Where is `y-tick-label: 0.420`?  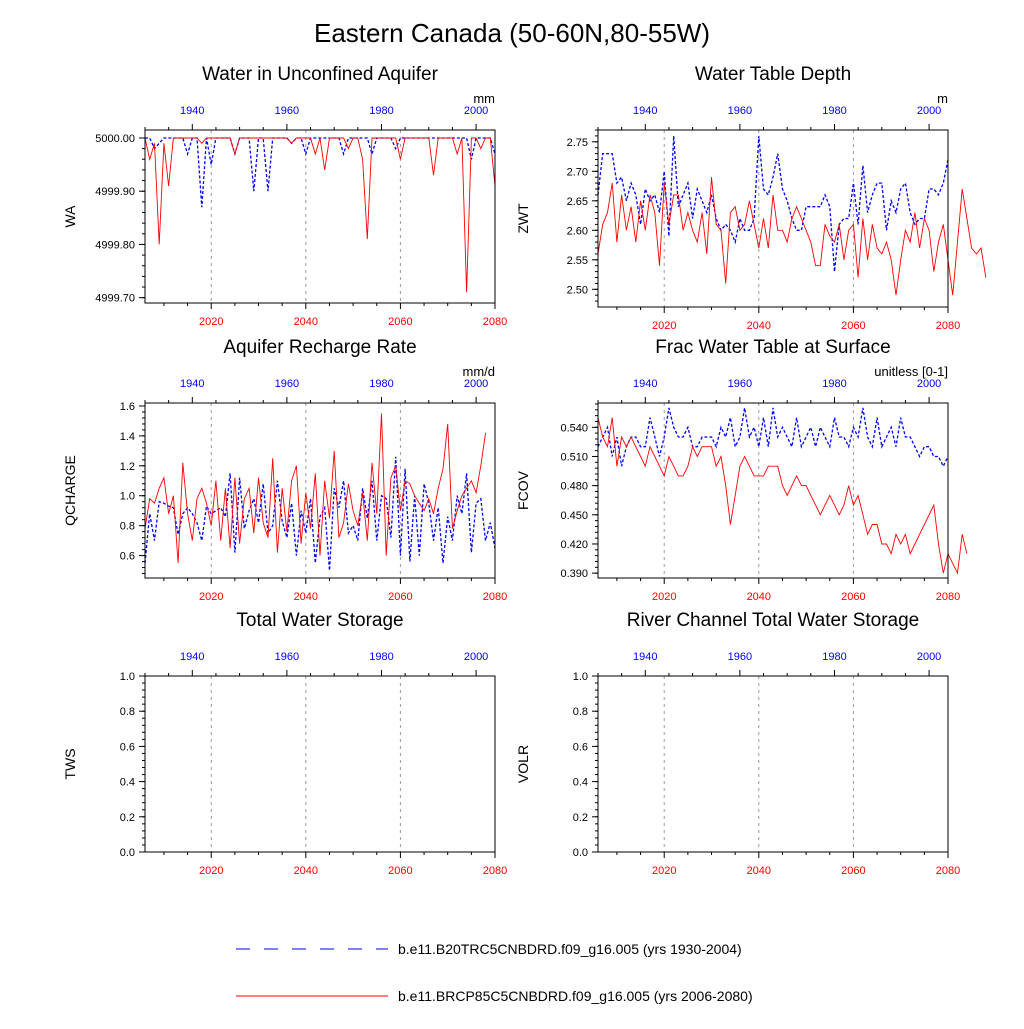
y-tick-label: 0.420 is located at coordinates (574, 545).